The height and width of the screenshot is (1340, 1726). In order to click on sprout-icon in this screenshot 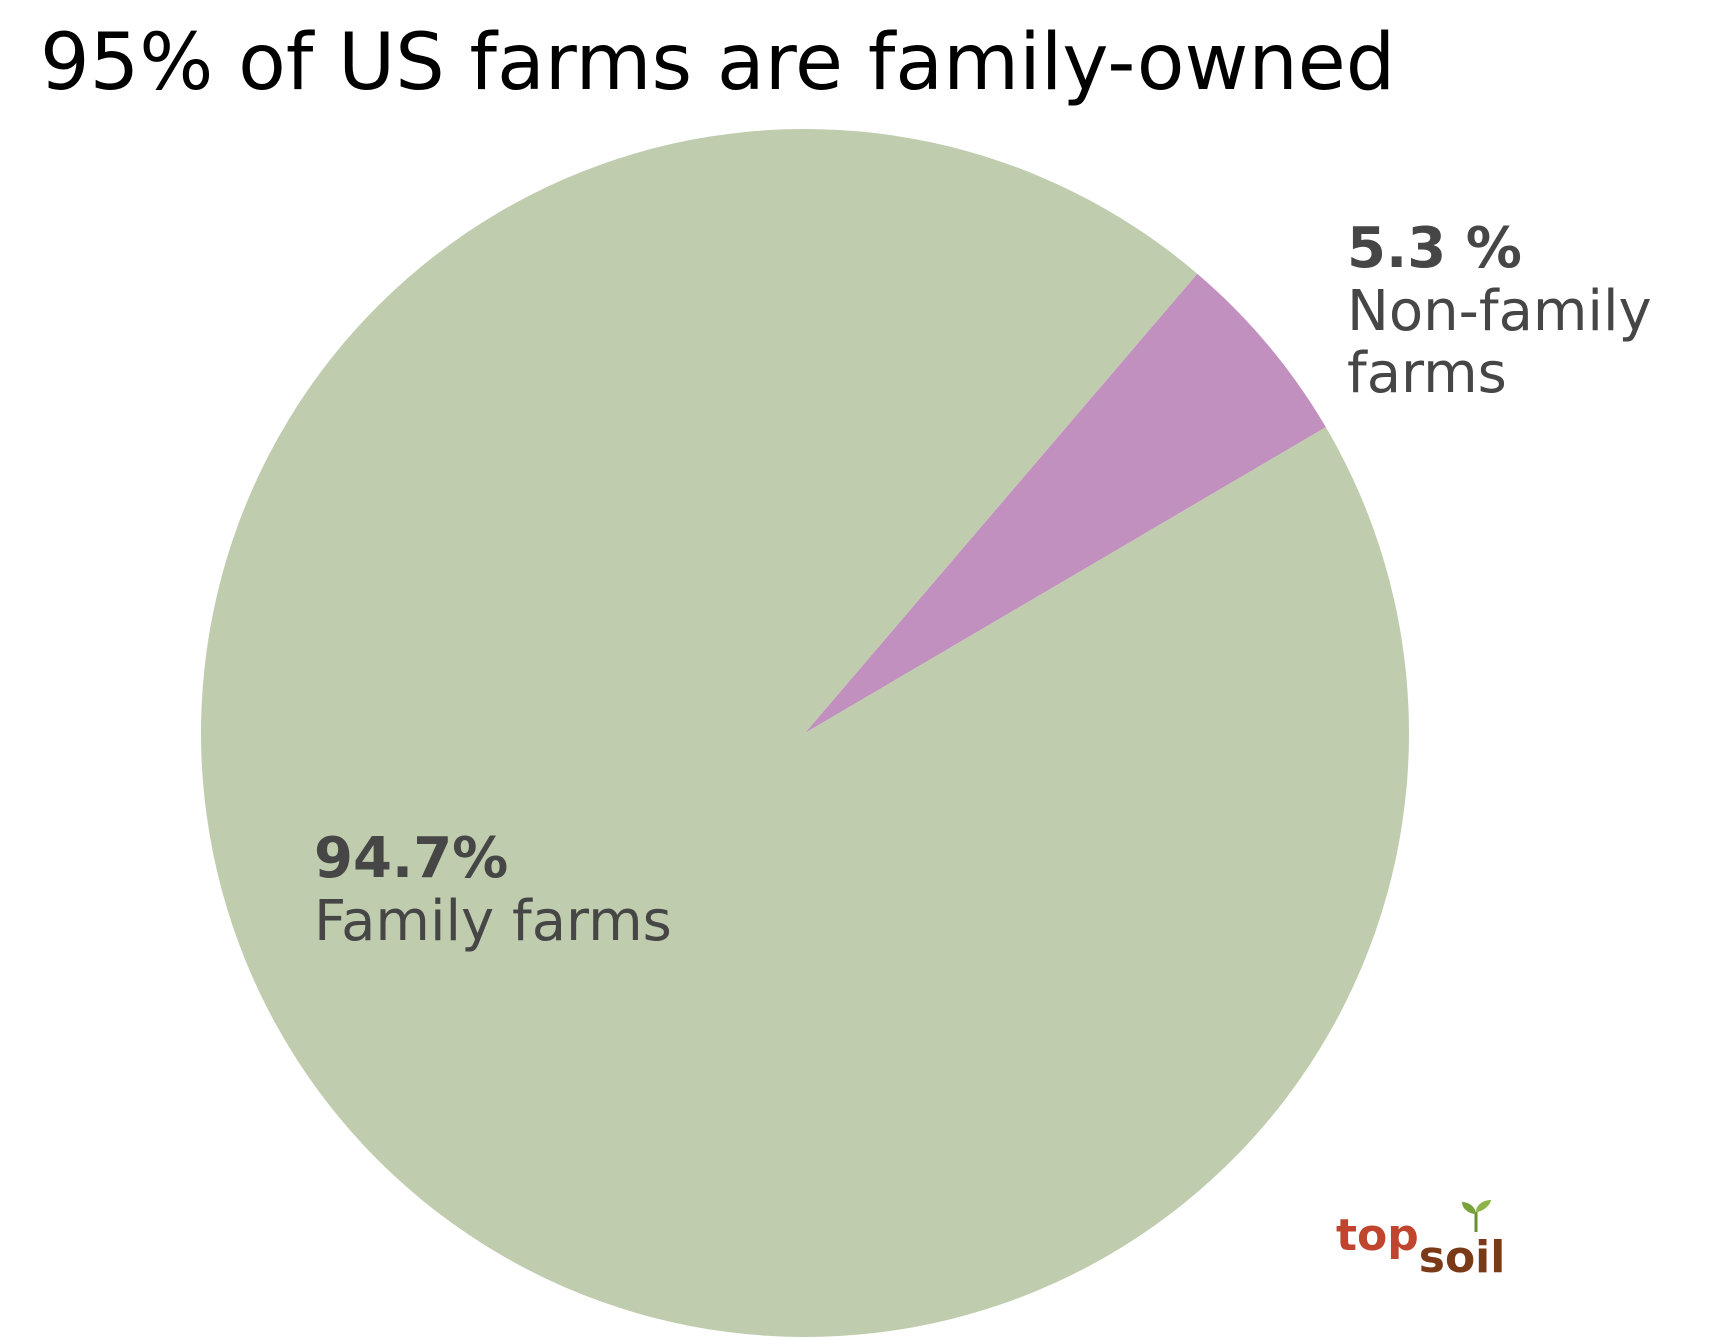, I will do `click(1476, 1216)`.